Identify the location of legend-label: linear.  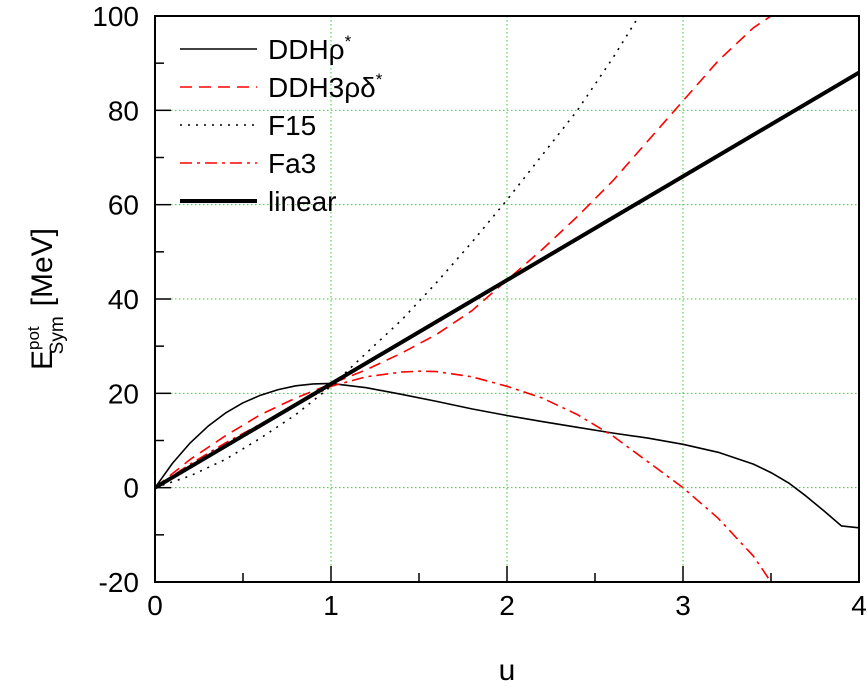
(302, 201).